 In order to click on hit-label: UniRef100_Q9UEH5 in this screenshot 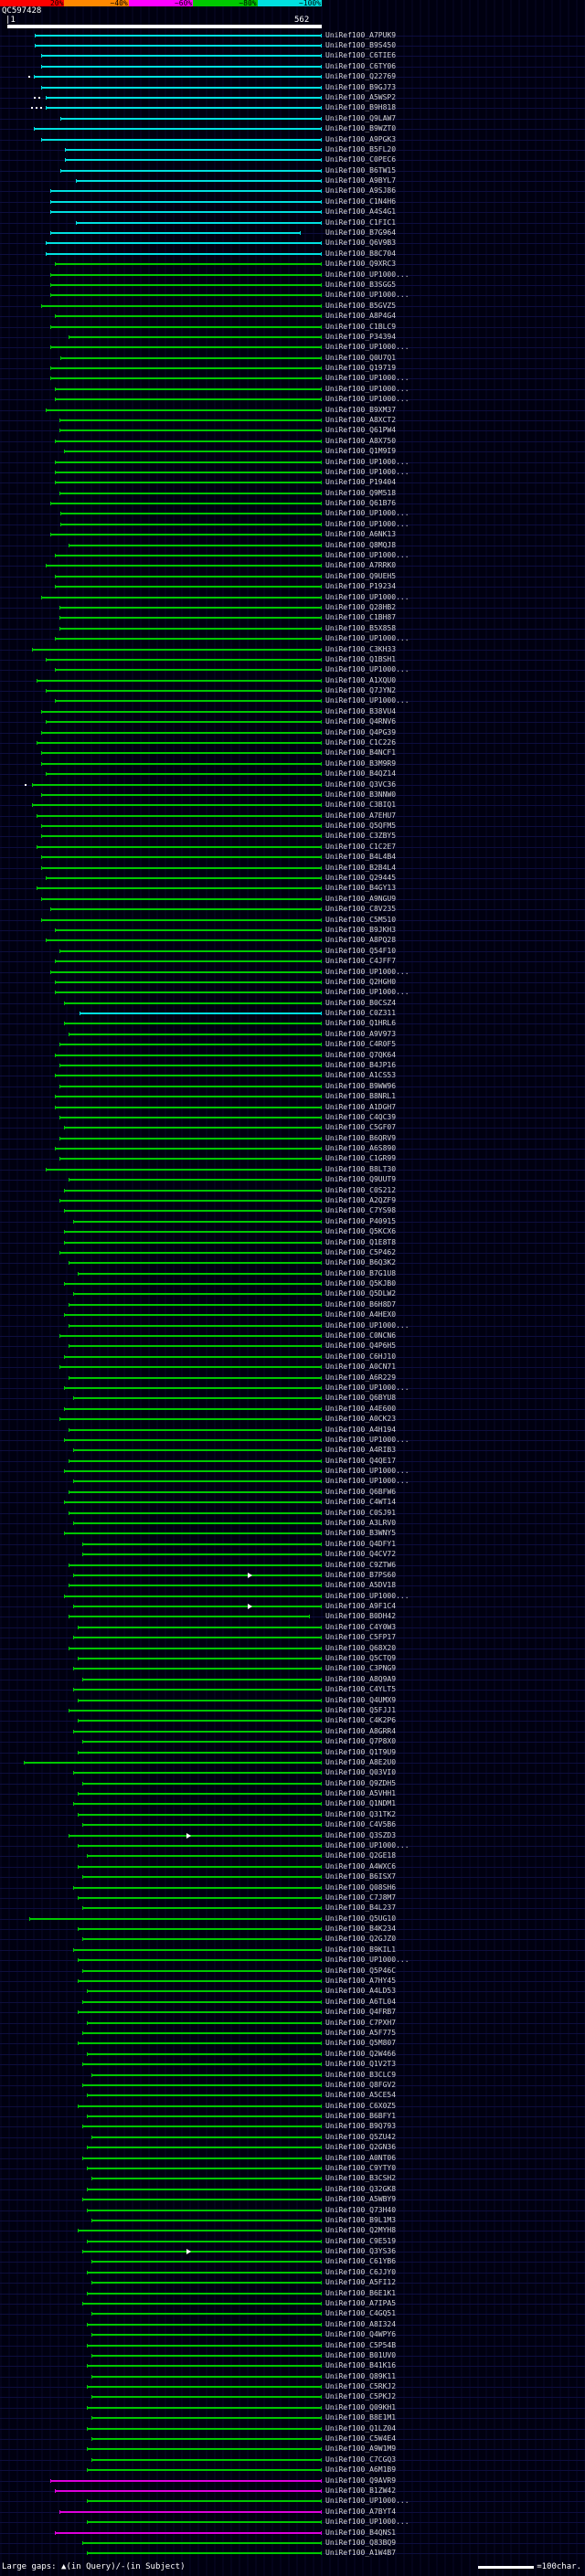, I will do `click(361, 575)`.